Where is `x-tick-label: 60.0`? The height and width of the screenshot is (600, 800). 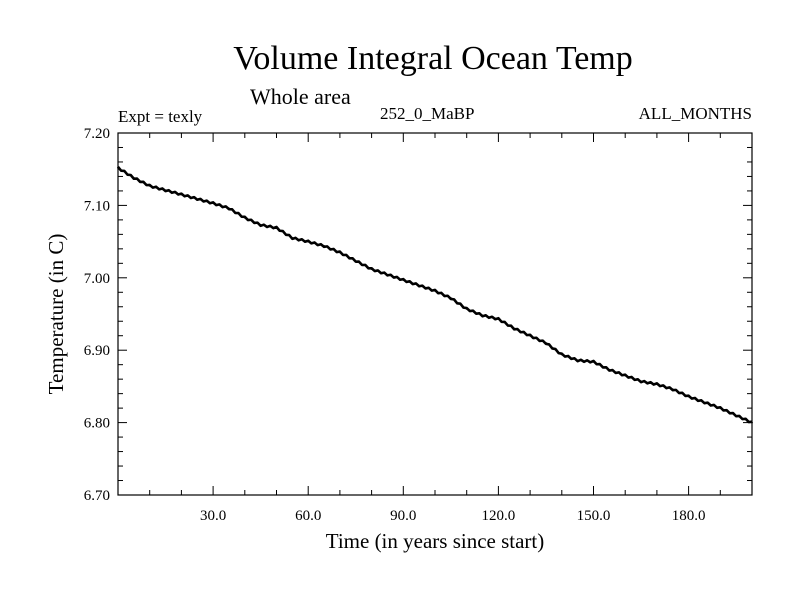
x-tick-label: 60.0 is located at coordinates (308, 516).